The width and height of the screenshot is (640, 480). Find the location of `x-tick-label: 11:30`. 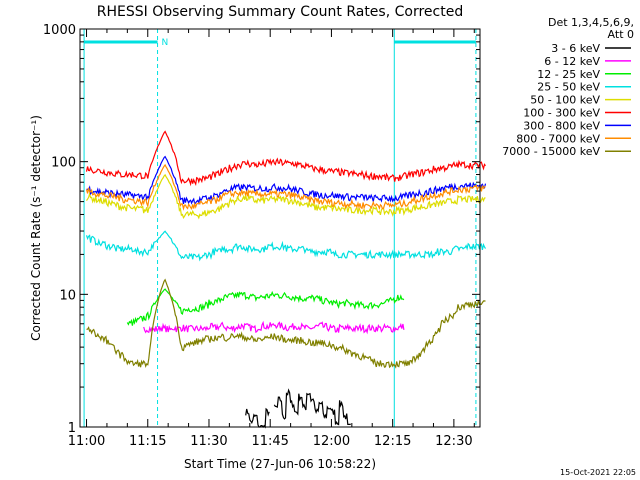

x-tick-label: 11:30 is located at coordinates (208, 441).